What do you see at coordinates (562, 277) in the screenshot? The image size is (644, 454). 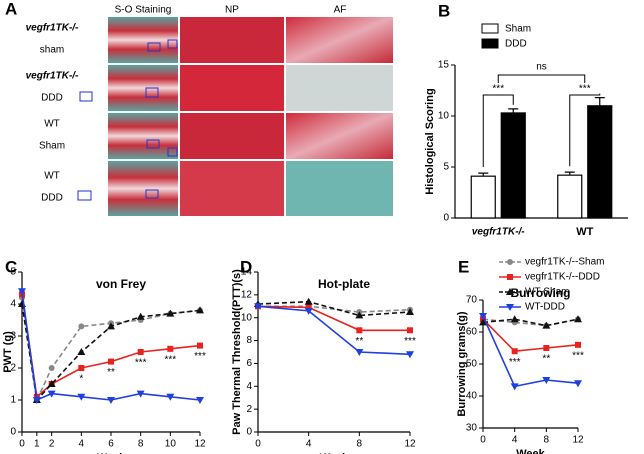 I see `legend-label: vegfr1TK-/--DDD` at bounding box center [562, 277].